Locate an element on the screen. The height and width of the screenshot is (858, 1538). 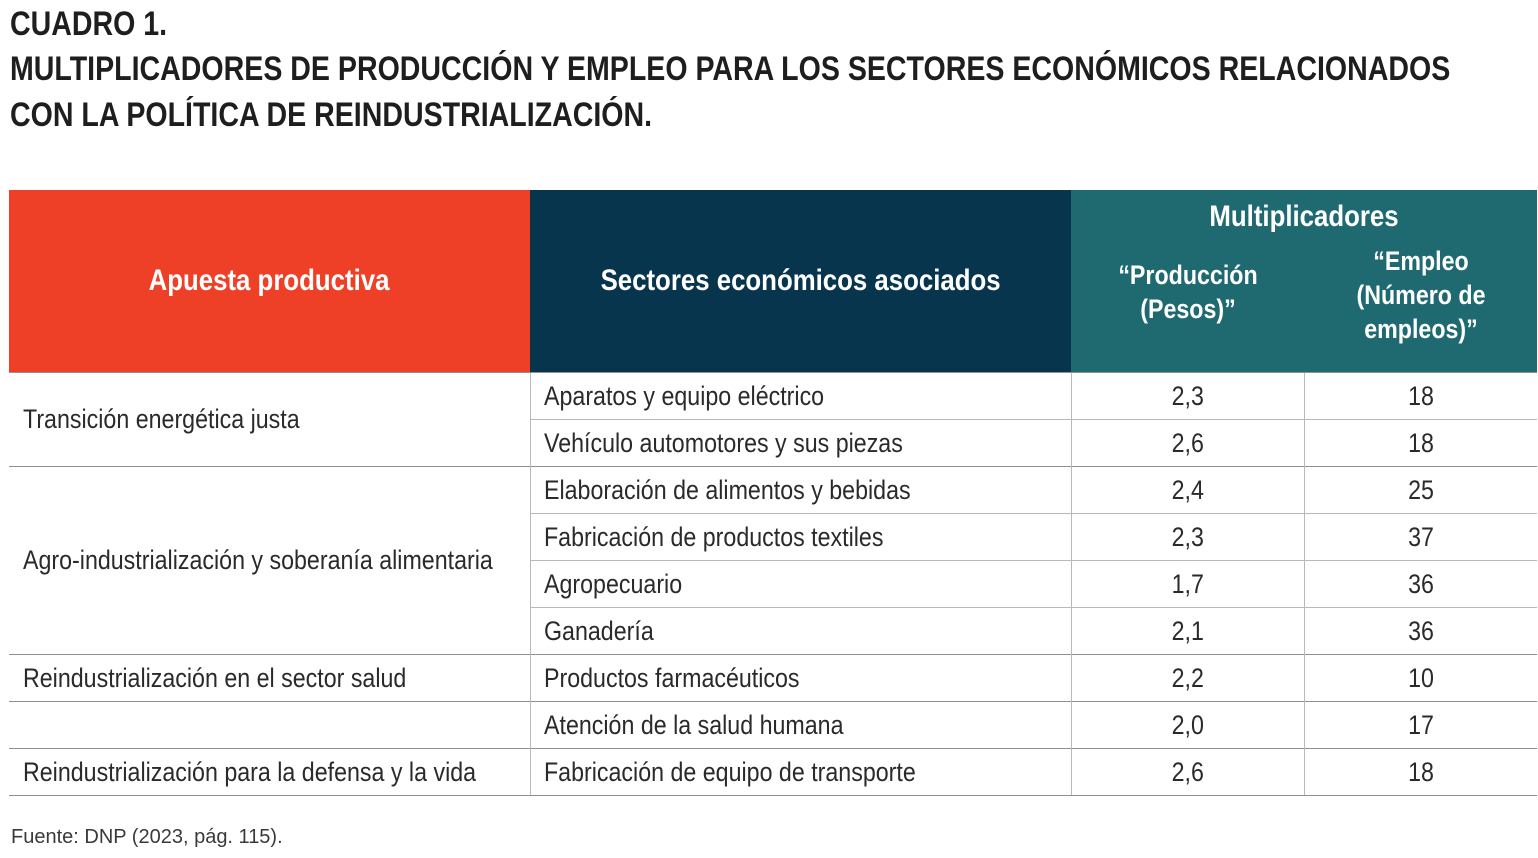
apuesta-cell: Transición energética justa is located at coordinates (269, 419).